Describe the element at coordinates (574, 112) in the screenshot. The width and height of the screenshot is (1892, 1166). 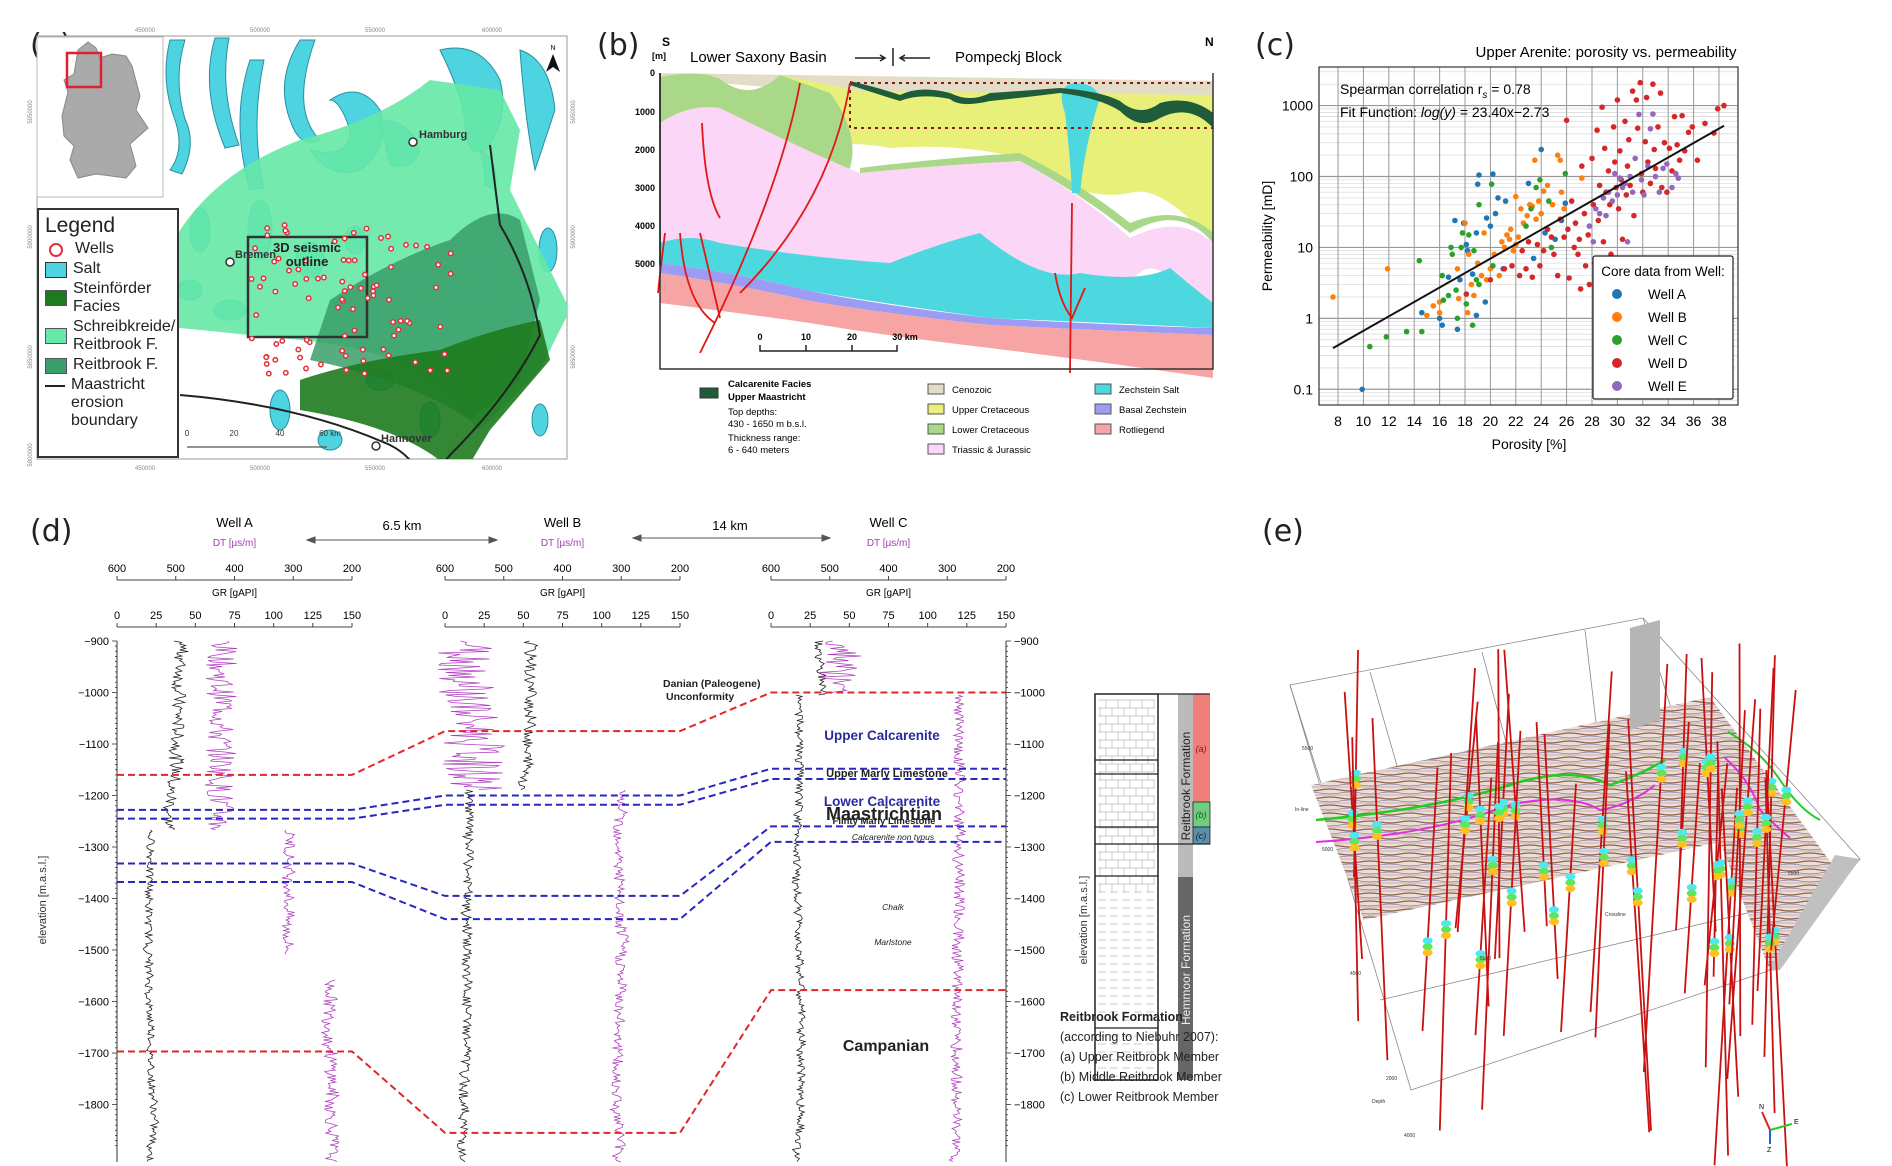
I see `map-right-tick: 5950000` at that location.